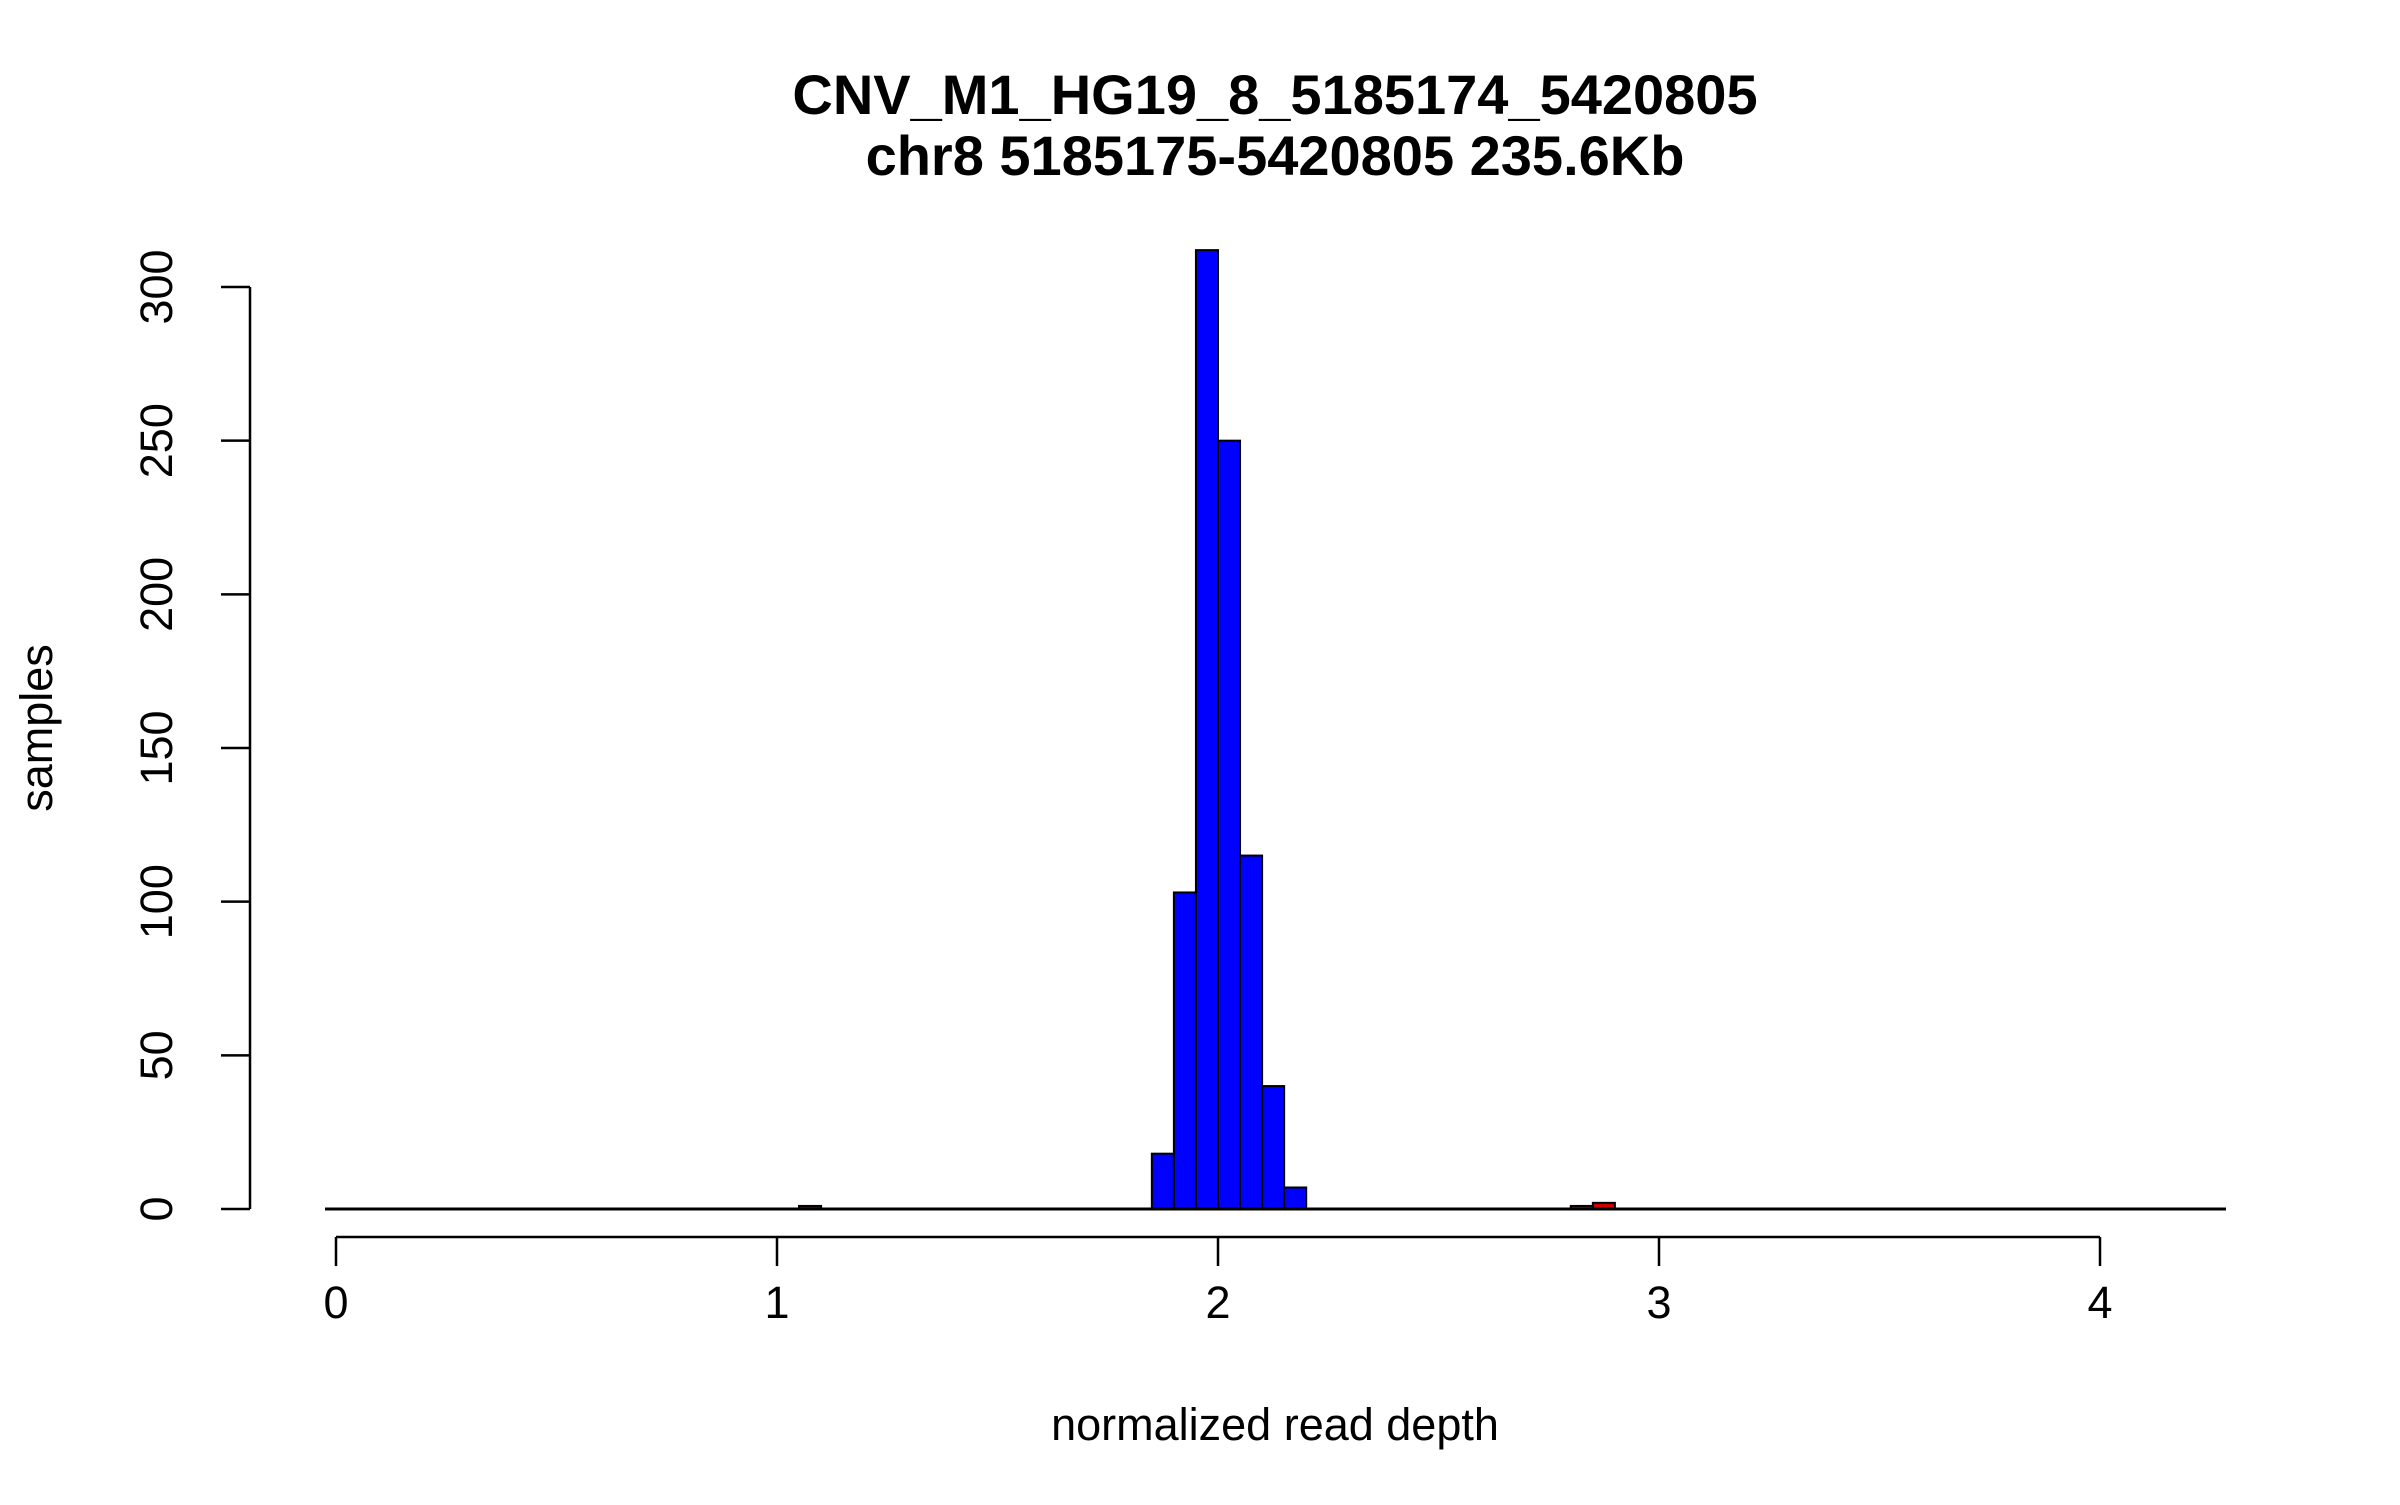 Image resolution: width=2400 pixels, height=1505 pixels. I want to click on x-tick-label: 0, so click(335, 1302).